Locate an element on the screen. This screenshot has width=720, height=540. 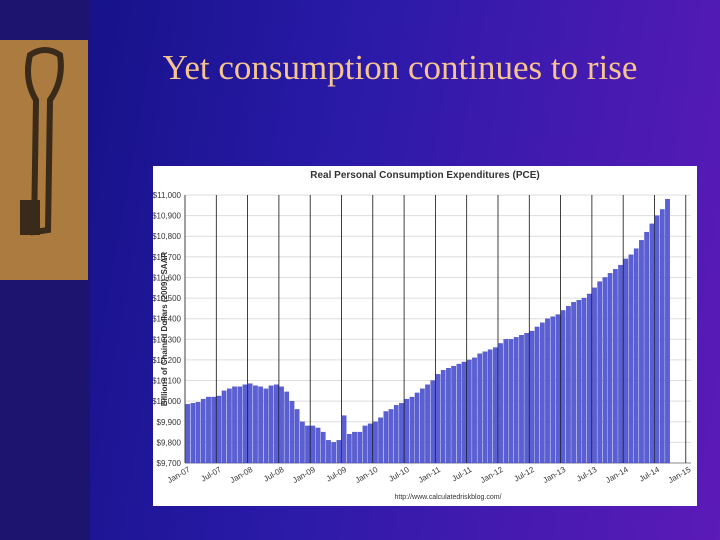
key-bit is located at coordinates (30, 217).